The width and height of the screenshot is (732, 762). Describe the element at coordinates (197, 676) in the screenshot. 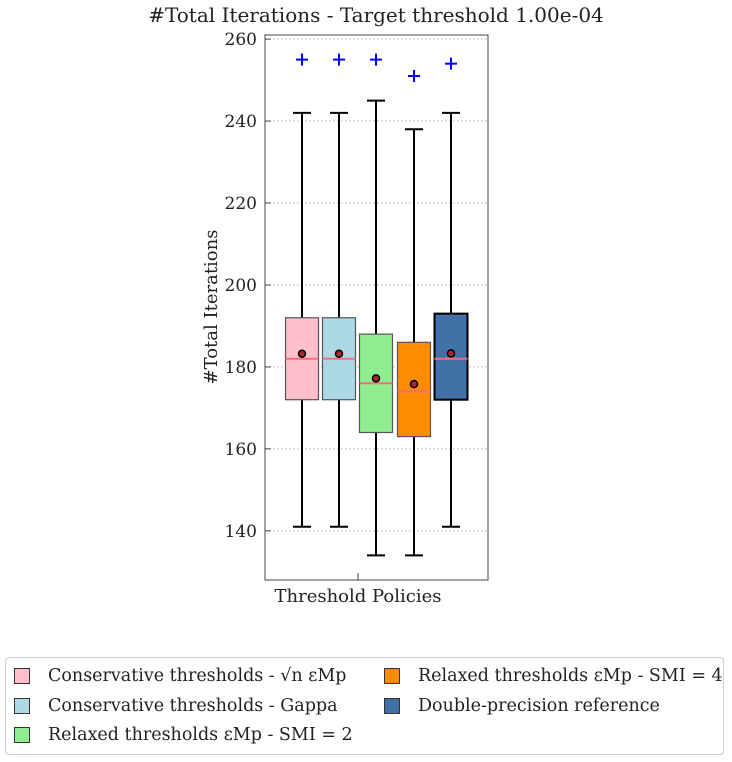

I see `legend-label: Conservative thresholds - √n εMp` at that location.